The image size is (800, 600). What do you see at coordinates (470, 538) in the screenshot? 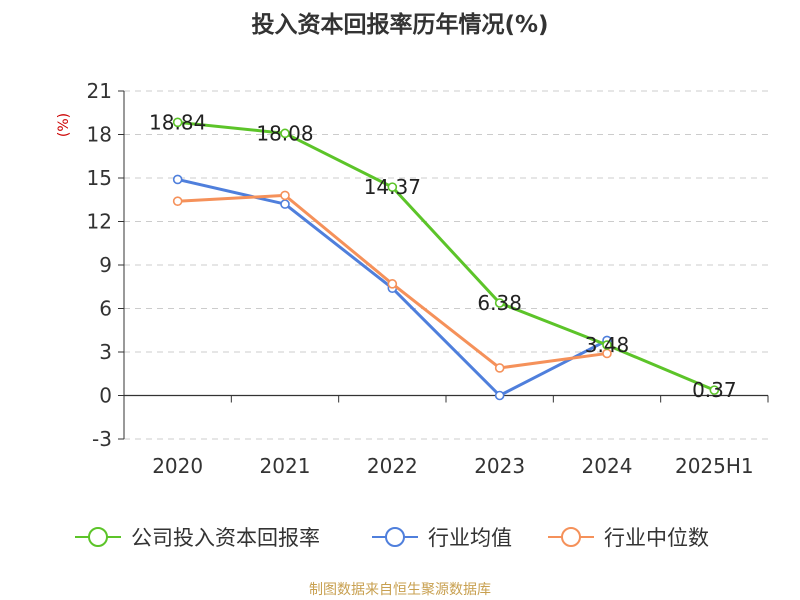
I see `legend-label: 行业均值` at bounding box center [470, 538].